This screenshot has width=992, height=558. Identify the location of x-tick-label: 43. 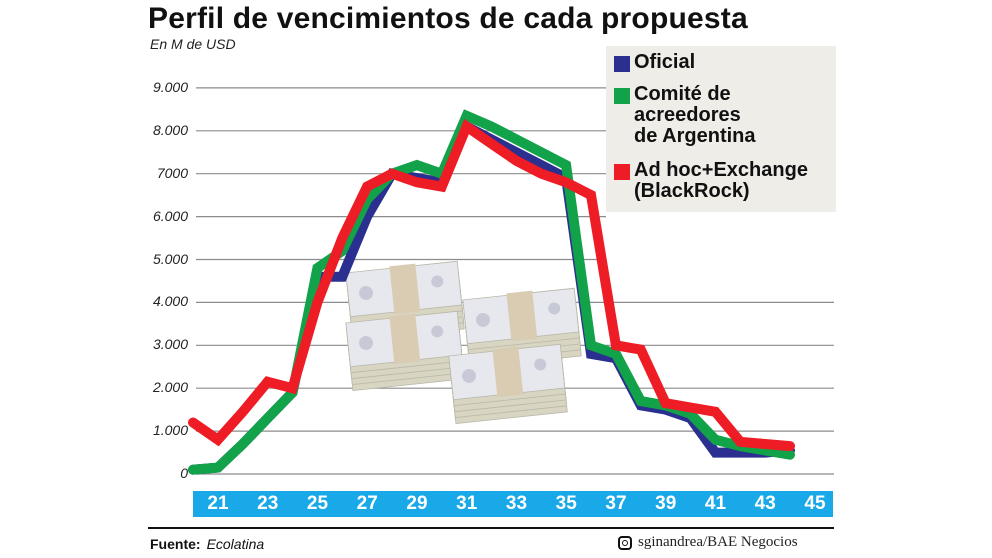
(765, 503).